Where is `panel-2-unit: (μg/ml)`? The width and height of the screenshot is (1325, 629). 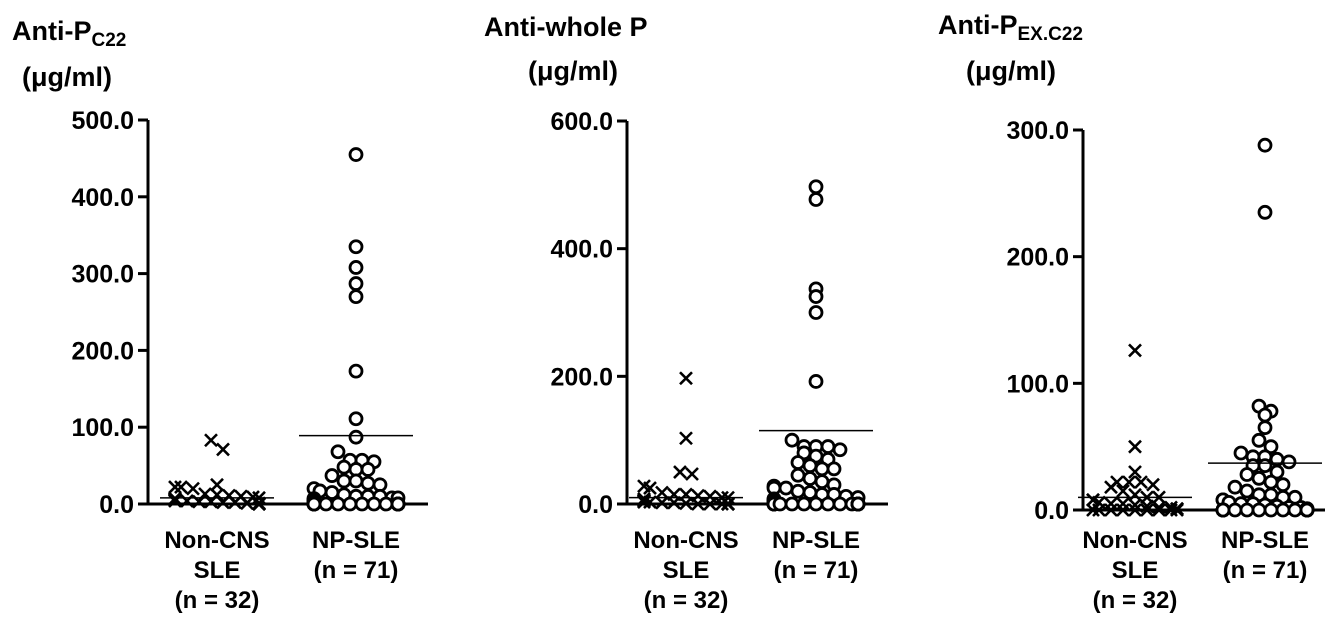 panel-2-unit: (μg/ml) is located at coordinates (573, 71).